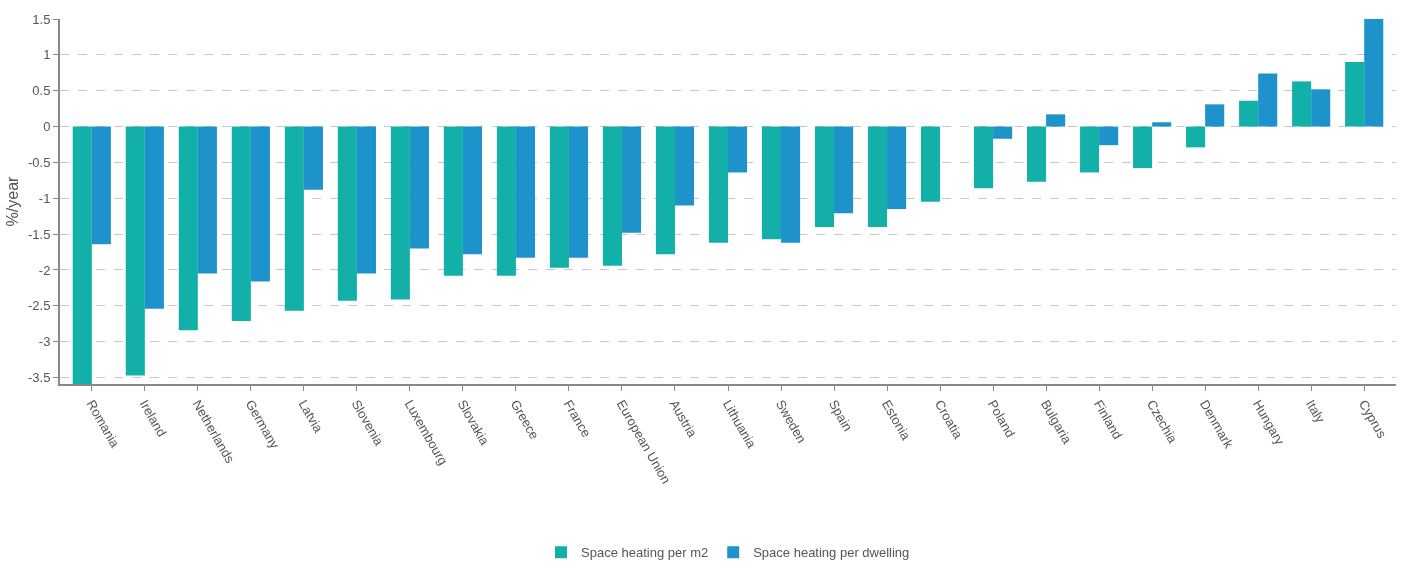  I want to click on y-tick-label: 1.5, so click(41, 19).